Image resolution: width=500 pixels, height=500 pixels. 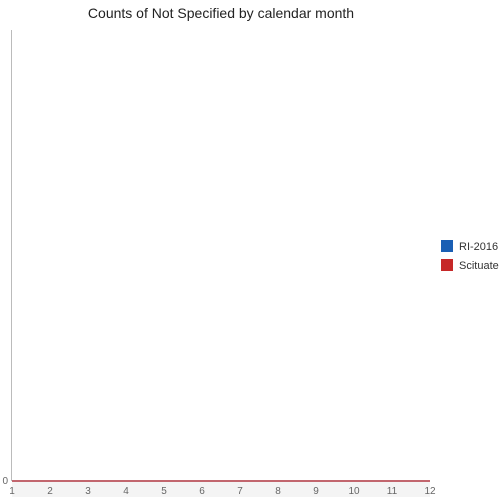 I want to click on y-axis-ticks: 0, so click(x=5, y=481).